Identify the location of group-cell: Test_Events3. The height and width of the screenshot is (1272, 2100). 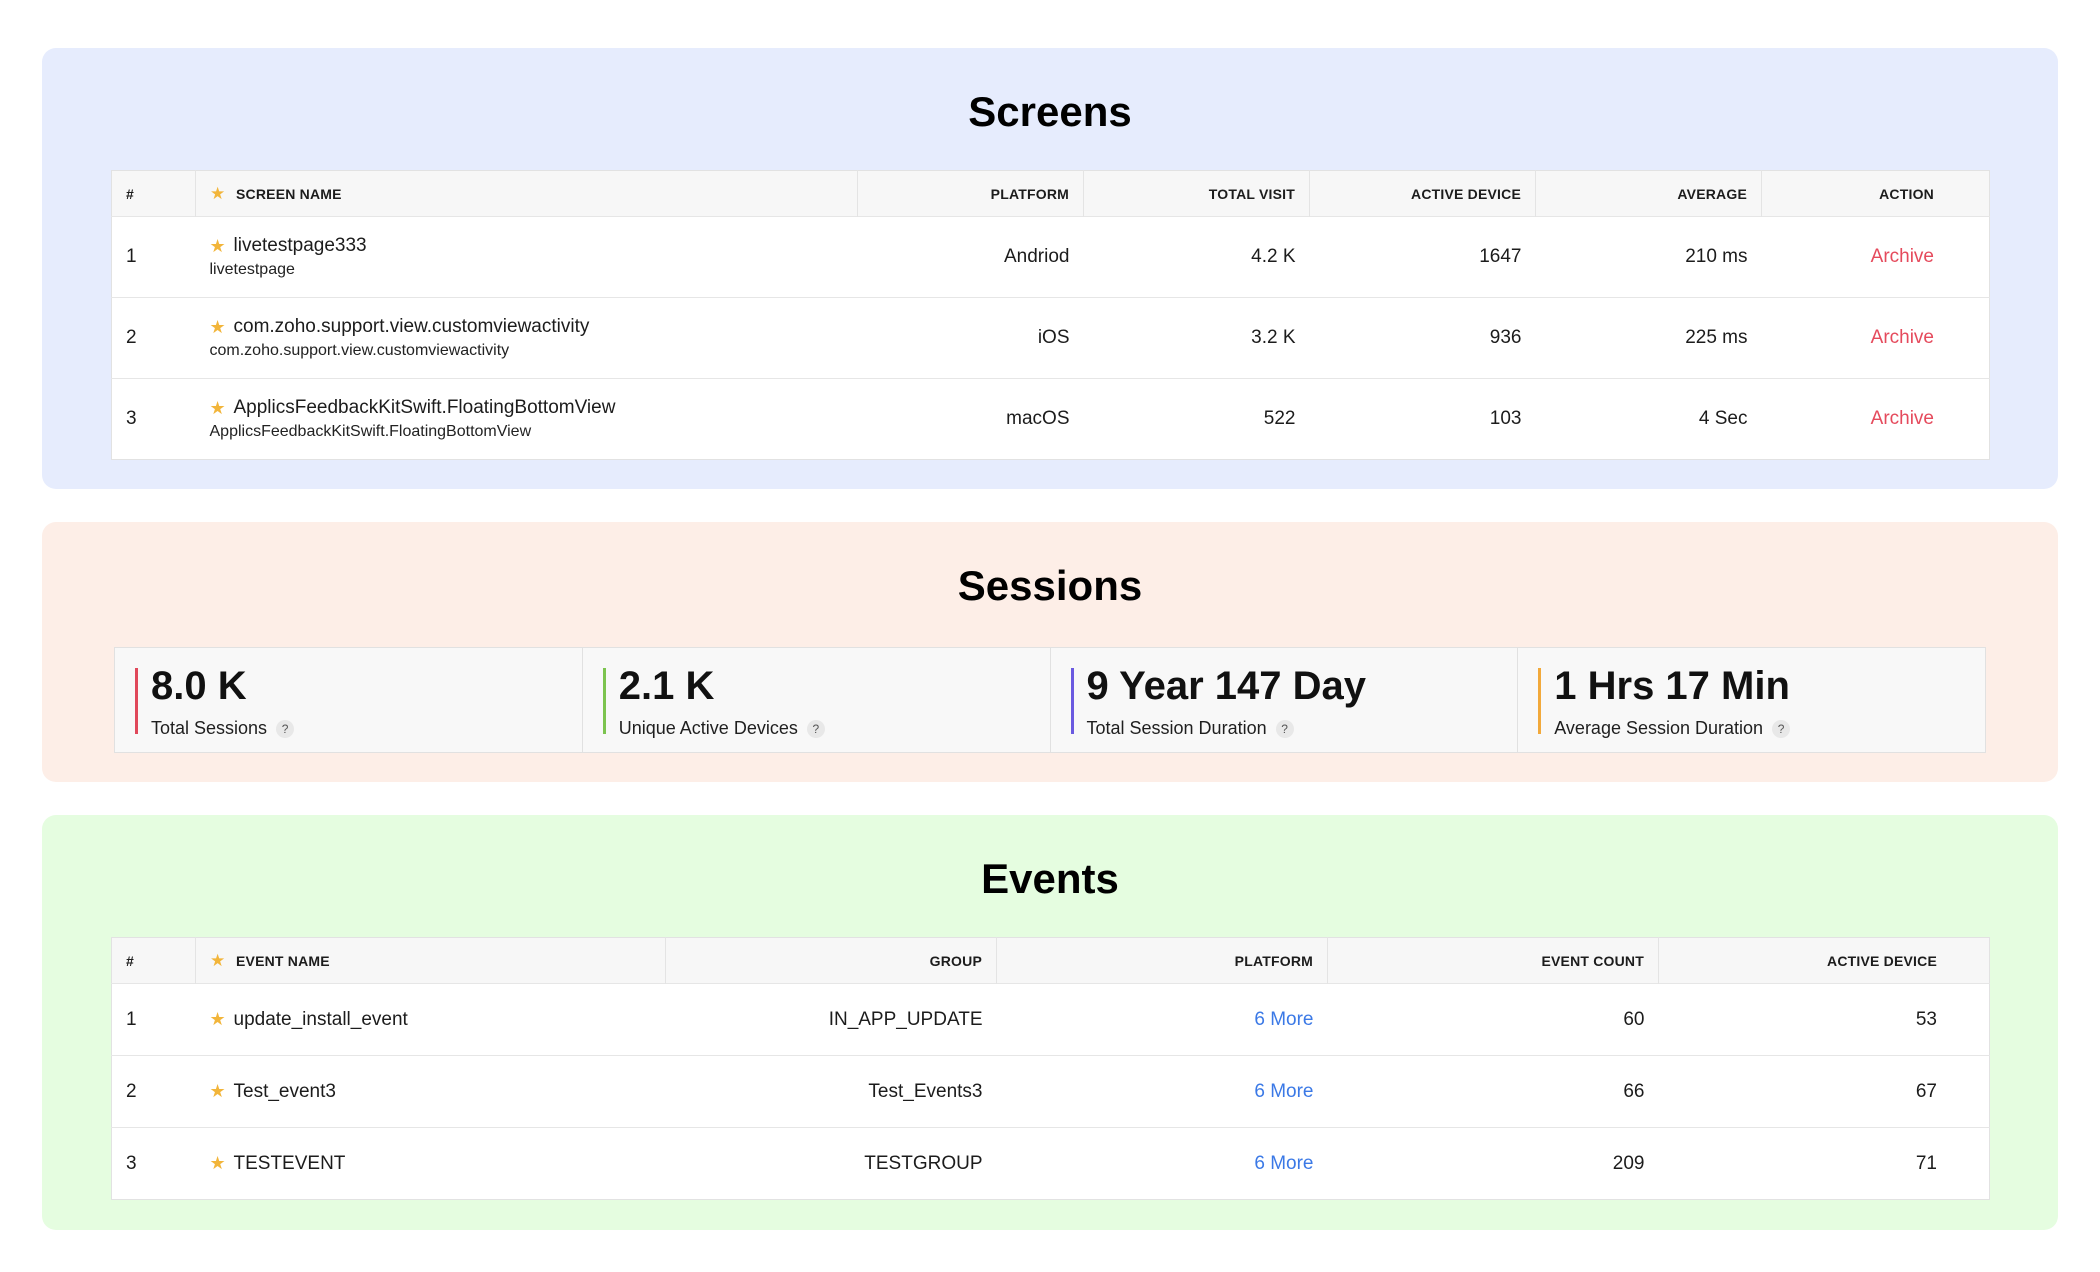
(831, 1092).